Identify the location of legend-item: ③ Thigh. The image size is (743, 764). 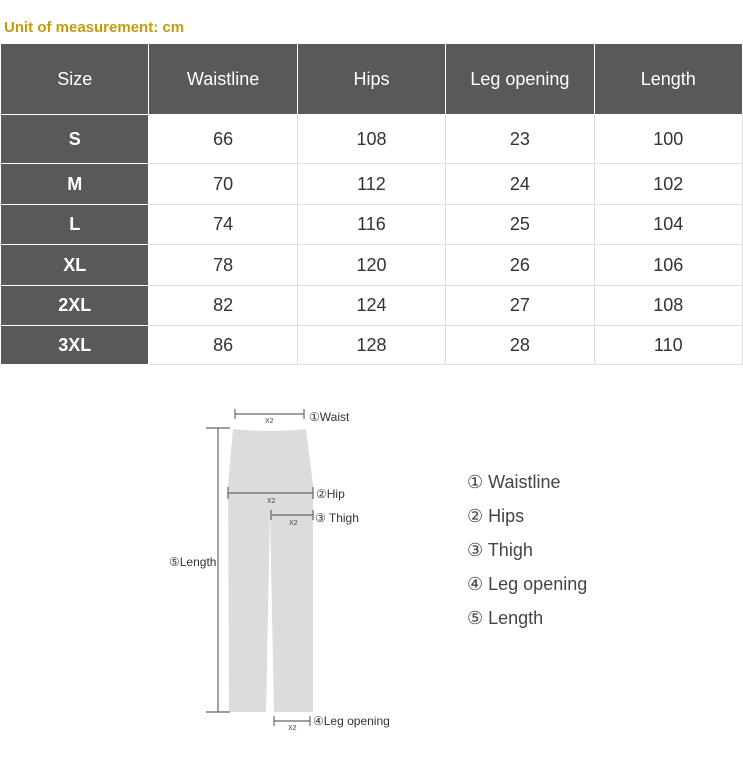
(500, 550).